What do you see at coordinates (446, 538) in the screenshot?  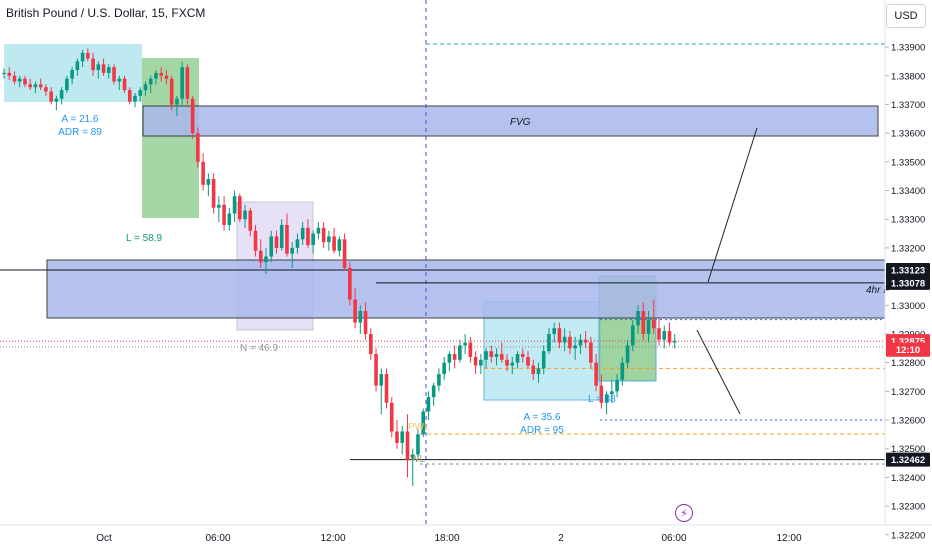 I see `time-tick-label: 18:00` at bounding box center [446, 538].